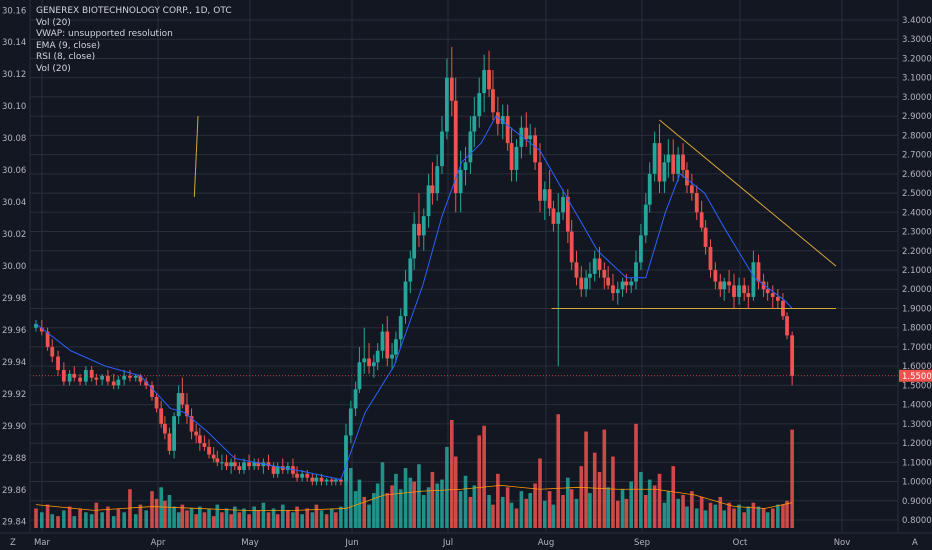 This screenshot has height=550, width=932. I want to click on right-tick-label: 3.0000, so click(917, 98).